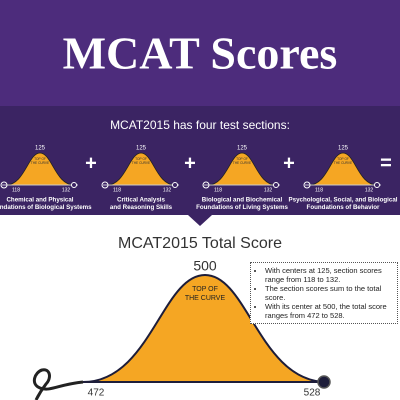 The height and width of the screenshot is (400, 400). What do you see at coordinates (205, 289) in the screenshot?
I see `total-peak: TOP OF` at bounding box center [205, 289].